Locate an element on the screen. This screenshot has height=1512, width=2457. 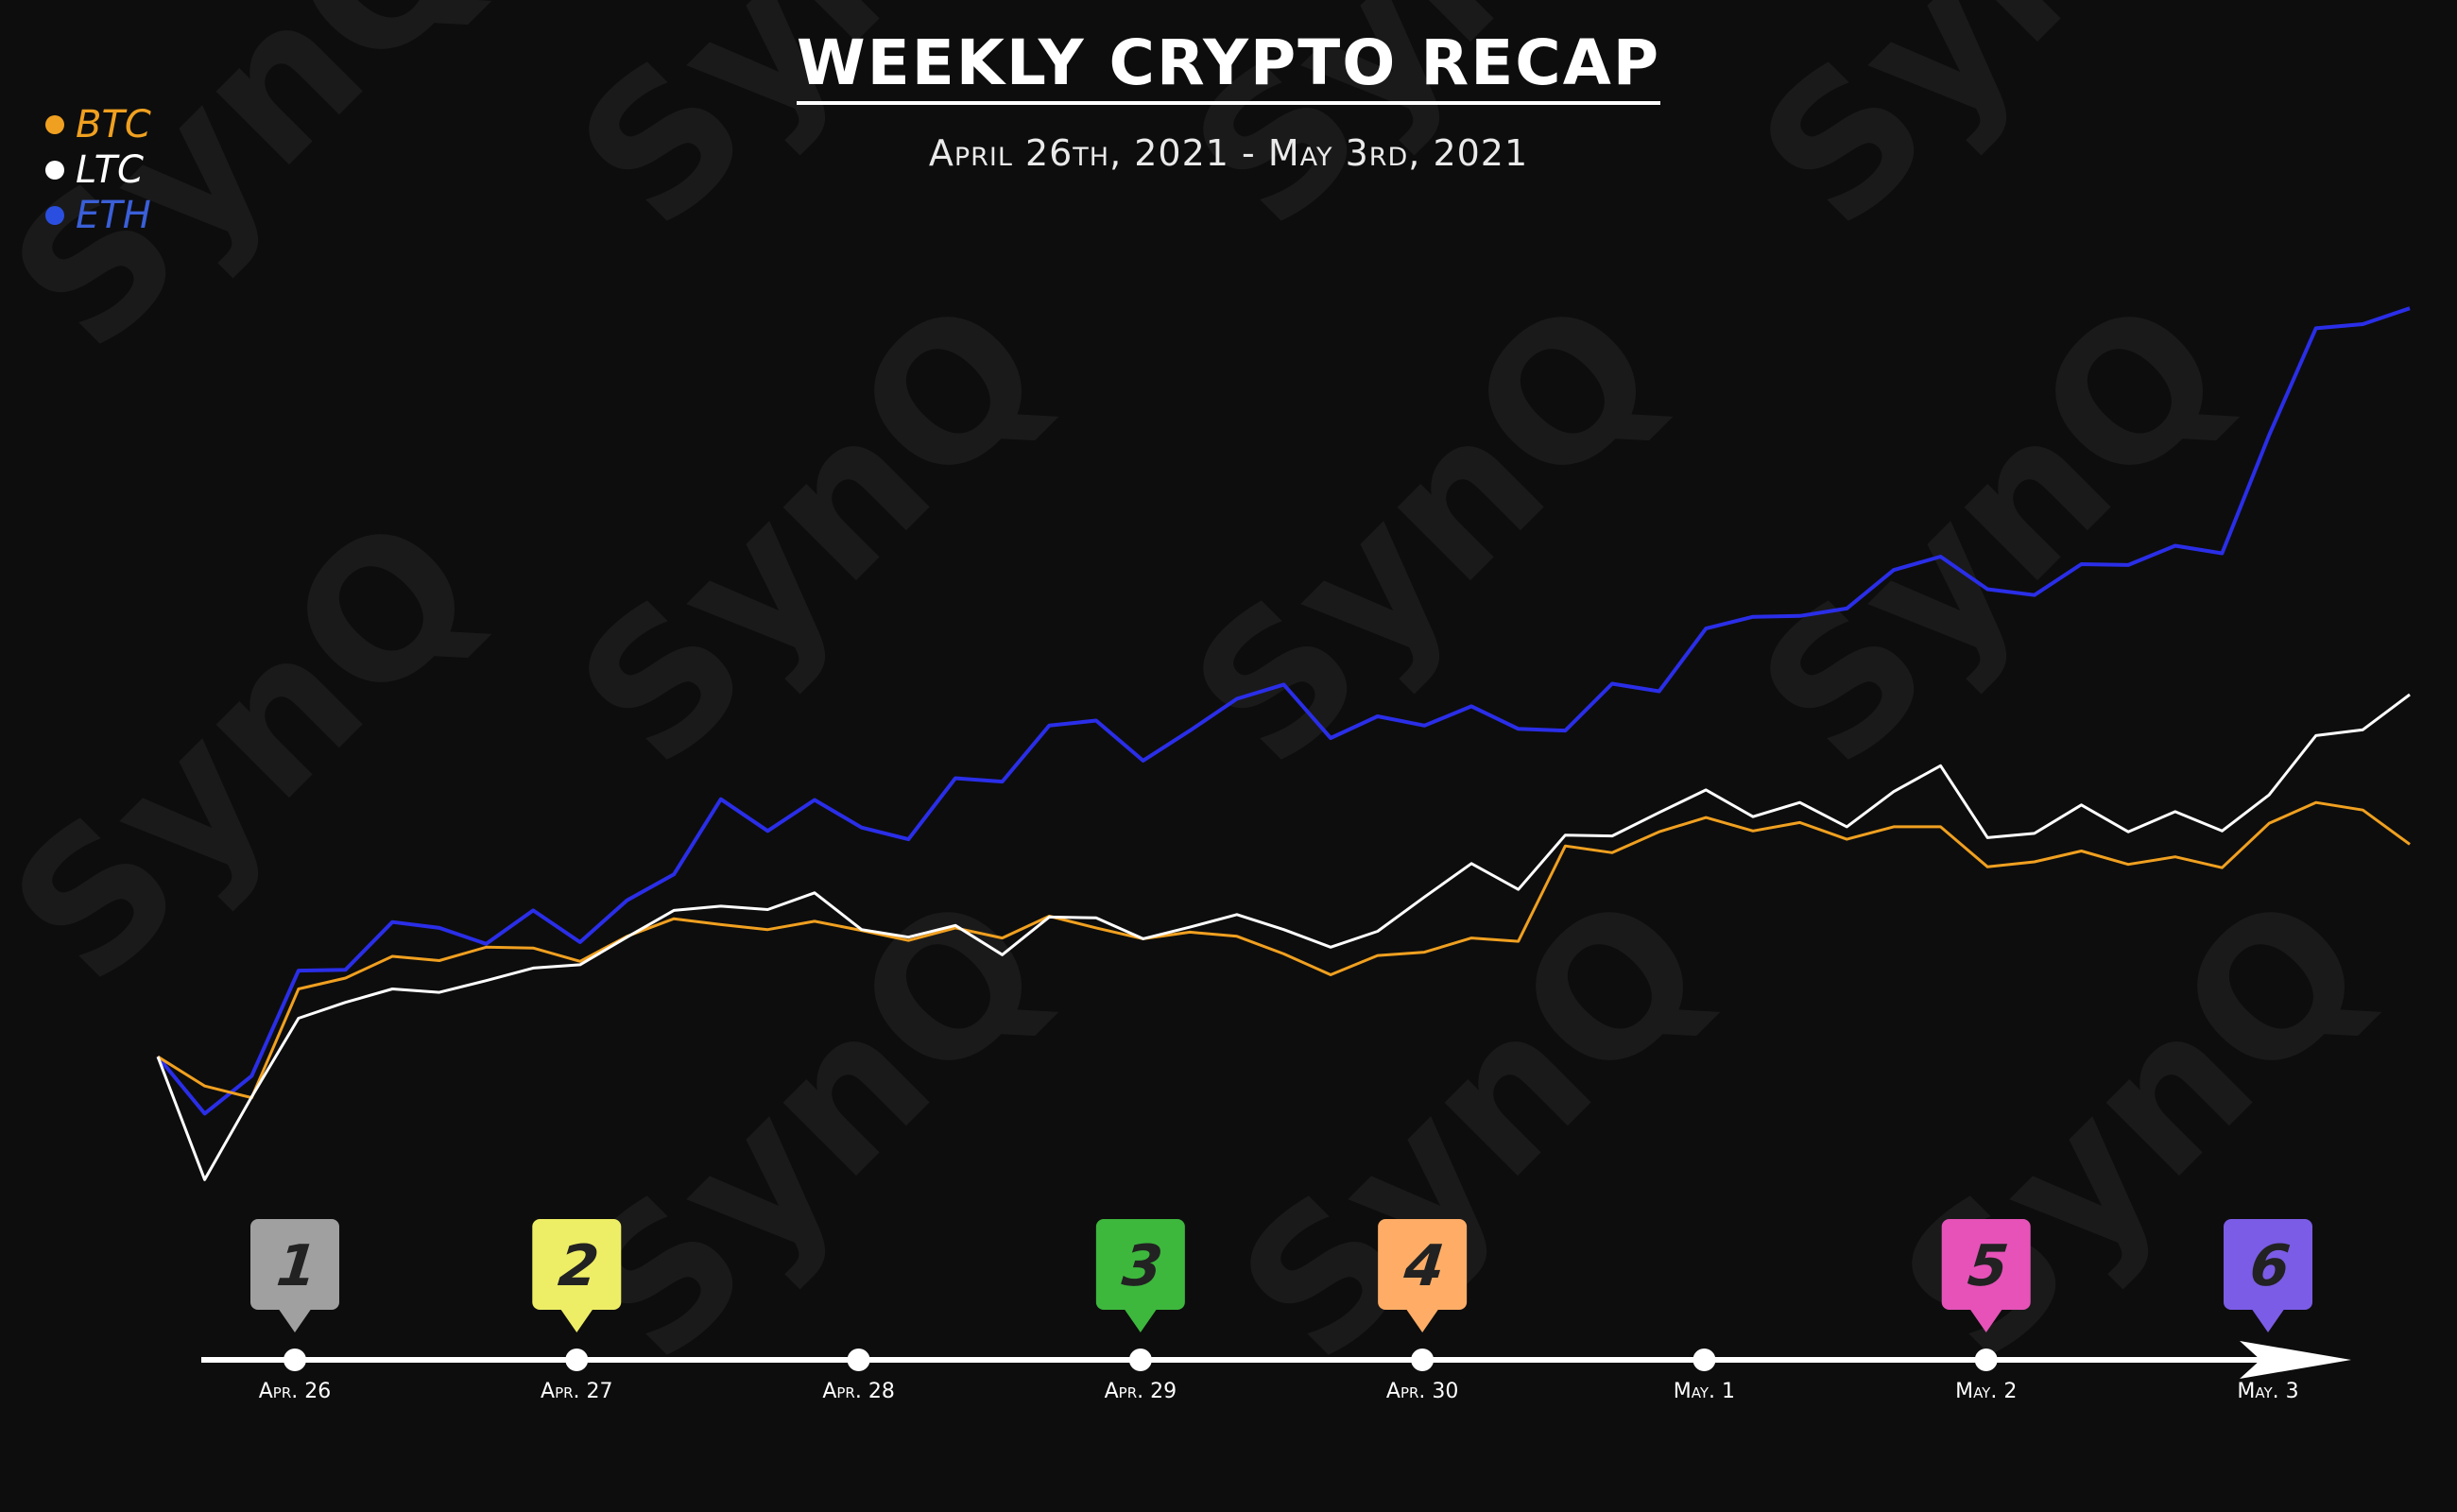
event-marker-number: 4 is located at coordinates (1424, 1266).